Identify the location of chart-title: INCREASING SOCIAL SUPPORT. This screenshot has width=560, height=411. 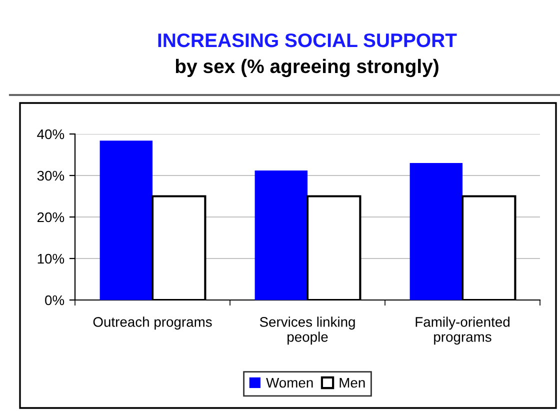
(307, 40).